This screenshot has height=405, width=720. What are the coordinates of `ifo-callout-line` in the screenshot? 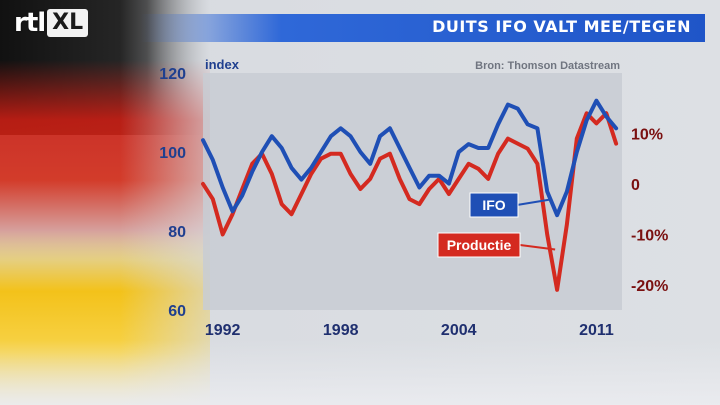 It's located at (534, 202).